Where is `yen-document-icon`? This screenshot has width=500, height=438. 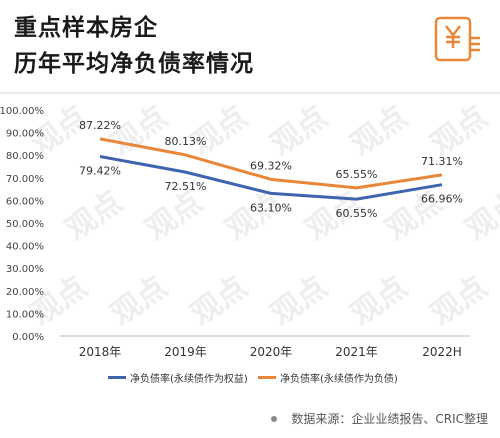 yen-document-icon is located at coordinates (457, 39).